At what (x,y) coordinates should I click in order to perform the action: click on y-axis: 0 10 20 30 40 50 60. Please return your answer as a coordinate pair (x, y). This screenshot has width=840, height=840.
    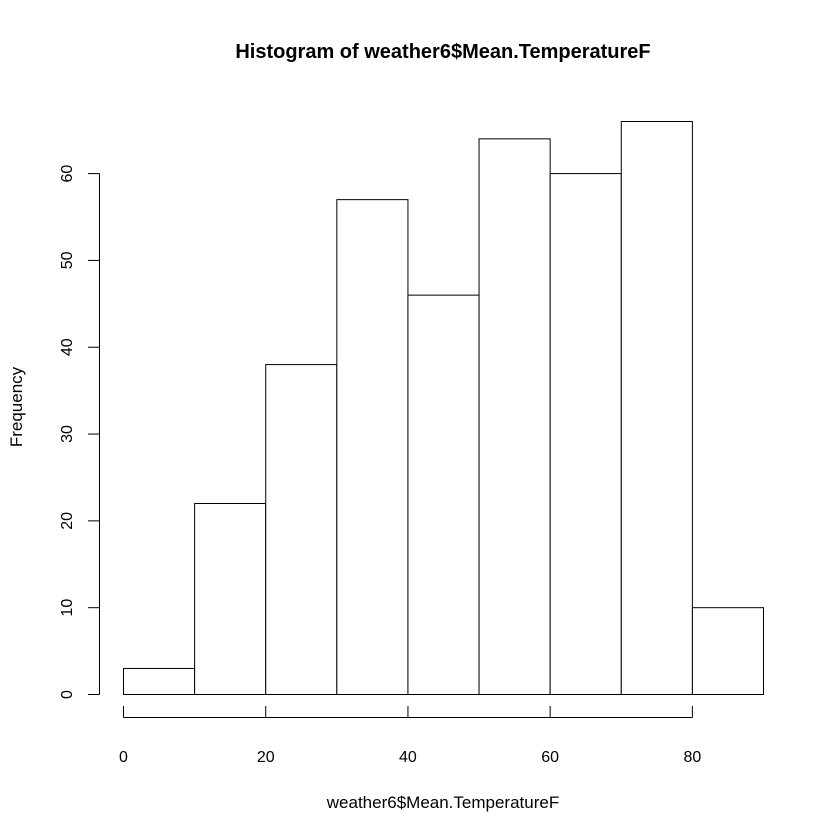
    Looking at the image, I should click on (79, 432).